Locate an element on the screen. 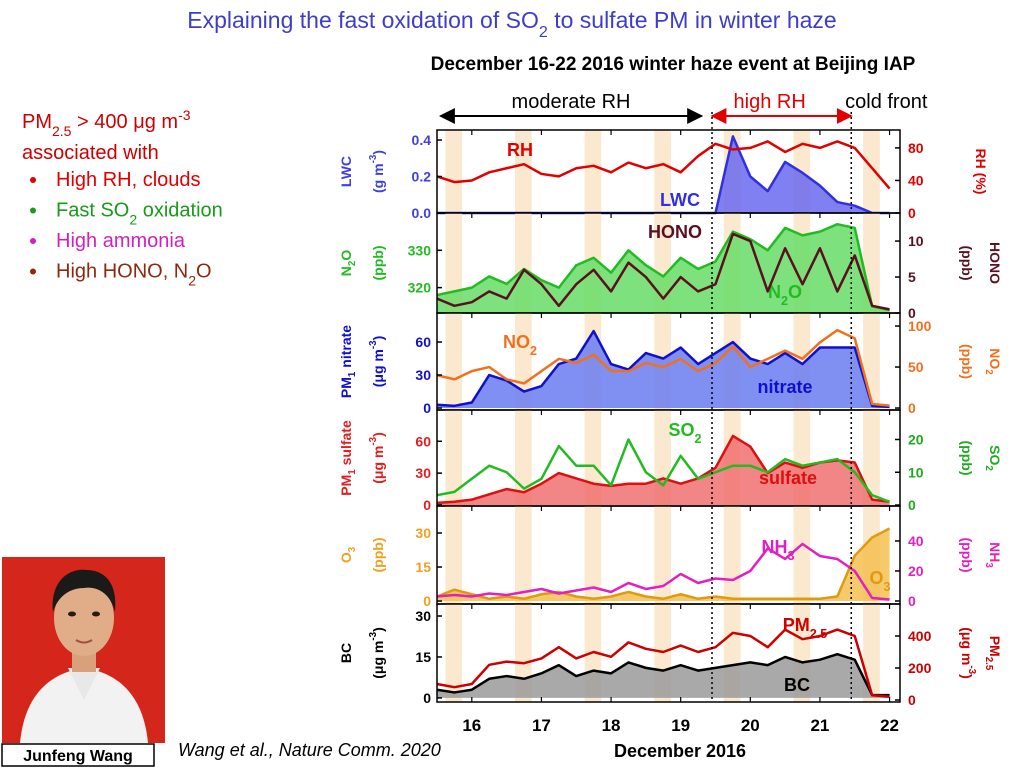  series-label: RH is located at coordinates (520, 150).